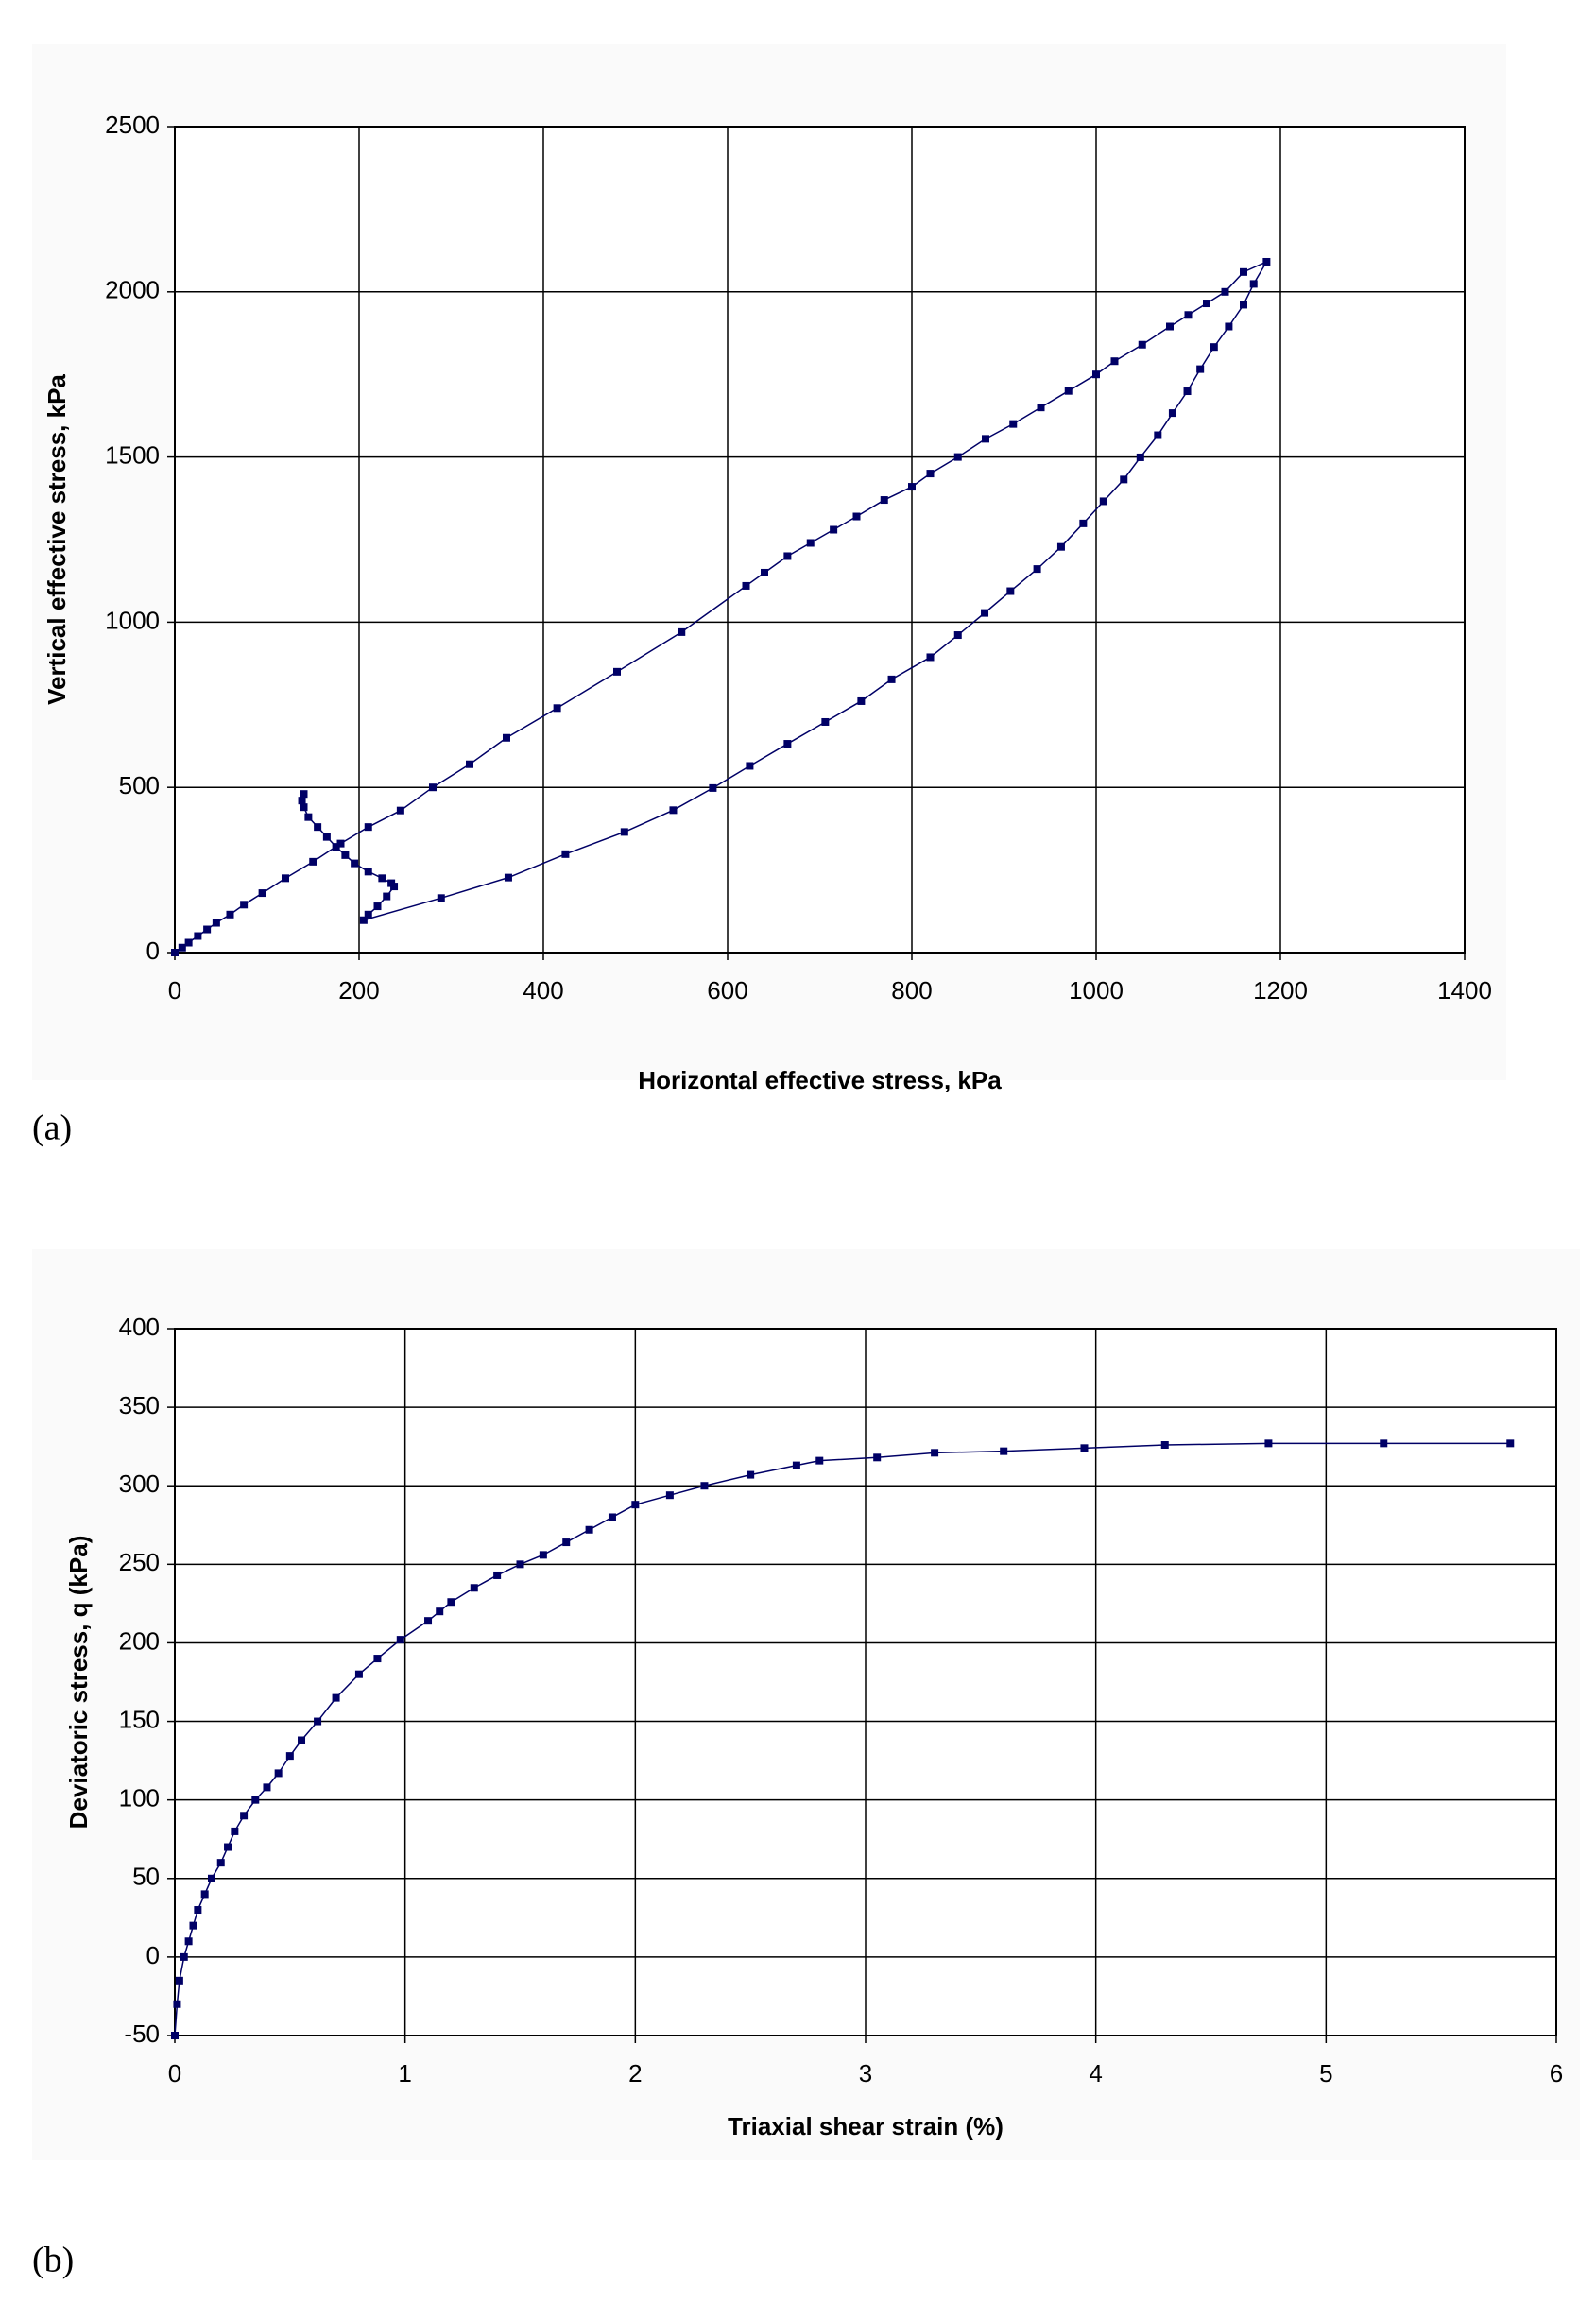 This screenshot has height=2320, width=1596. Describe the element at coordinates (820, 1080) in the screenshot. I see `x-axis-title: Horizontal effective stress, kPa` at that location.